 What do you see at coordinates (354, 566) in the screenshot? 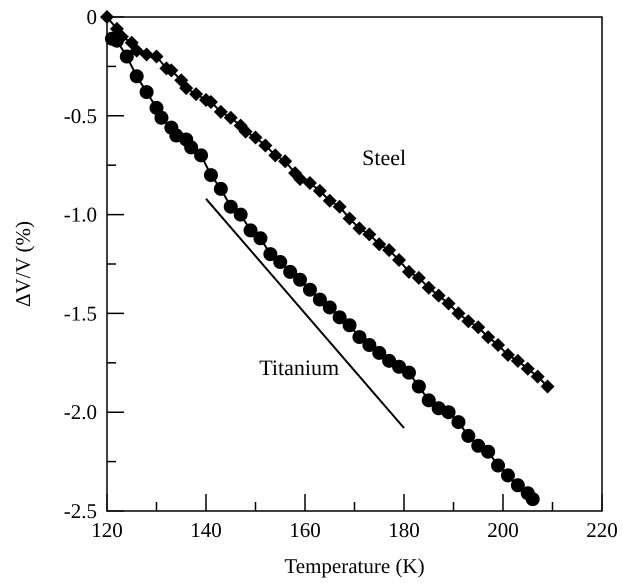
I see `x-axis-title: Temperature (K)` at bounding box center [354, 566].